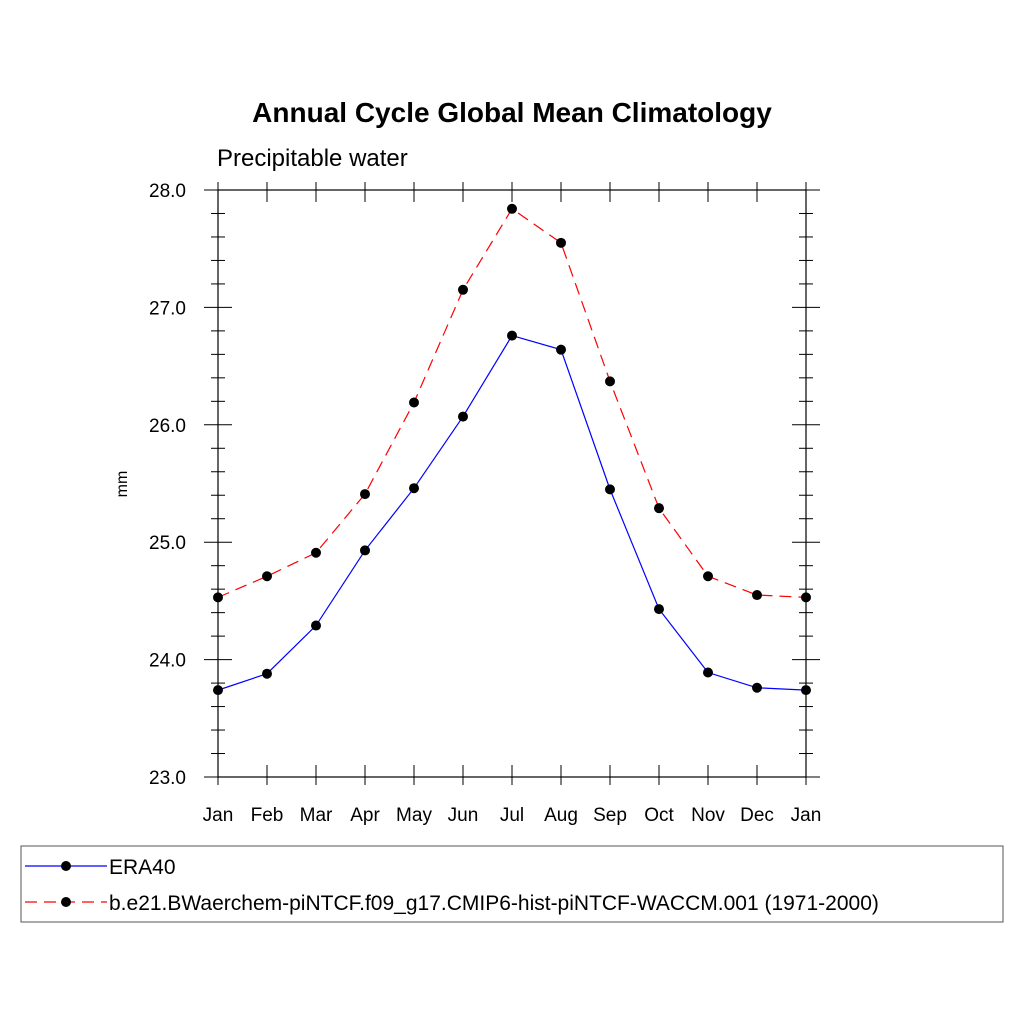 The width and height of the screenshot is (1024, 1029). Describe the element at coordinates (561, 815) in the screenshot. I see `x-tick-label: Aug` at that location.